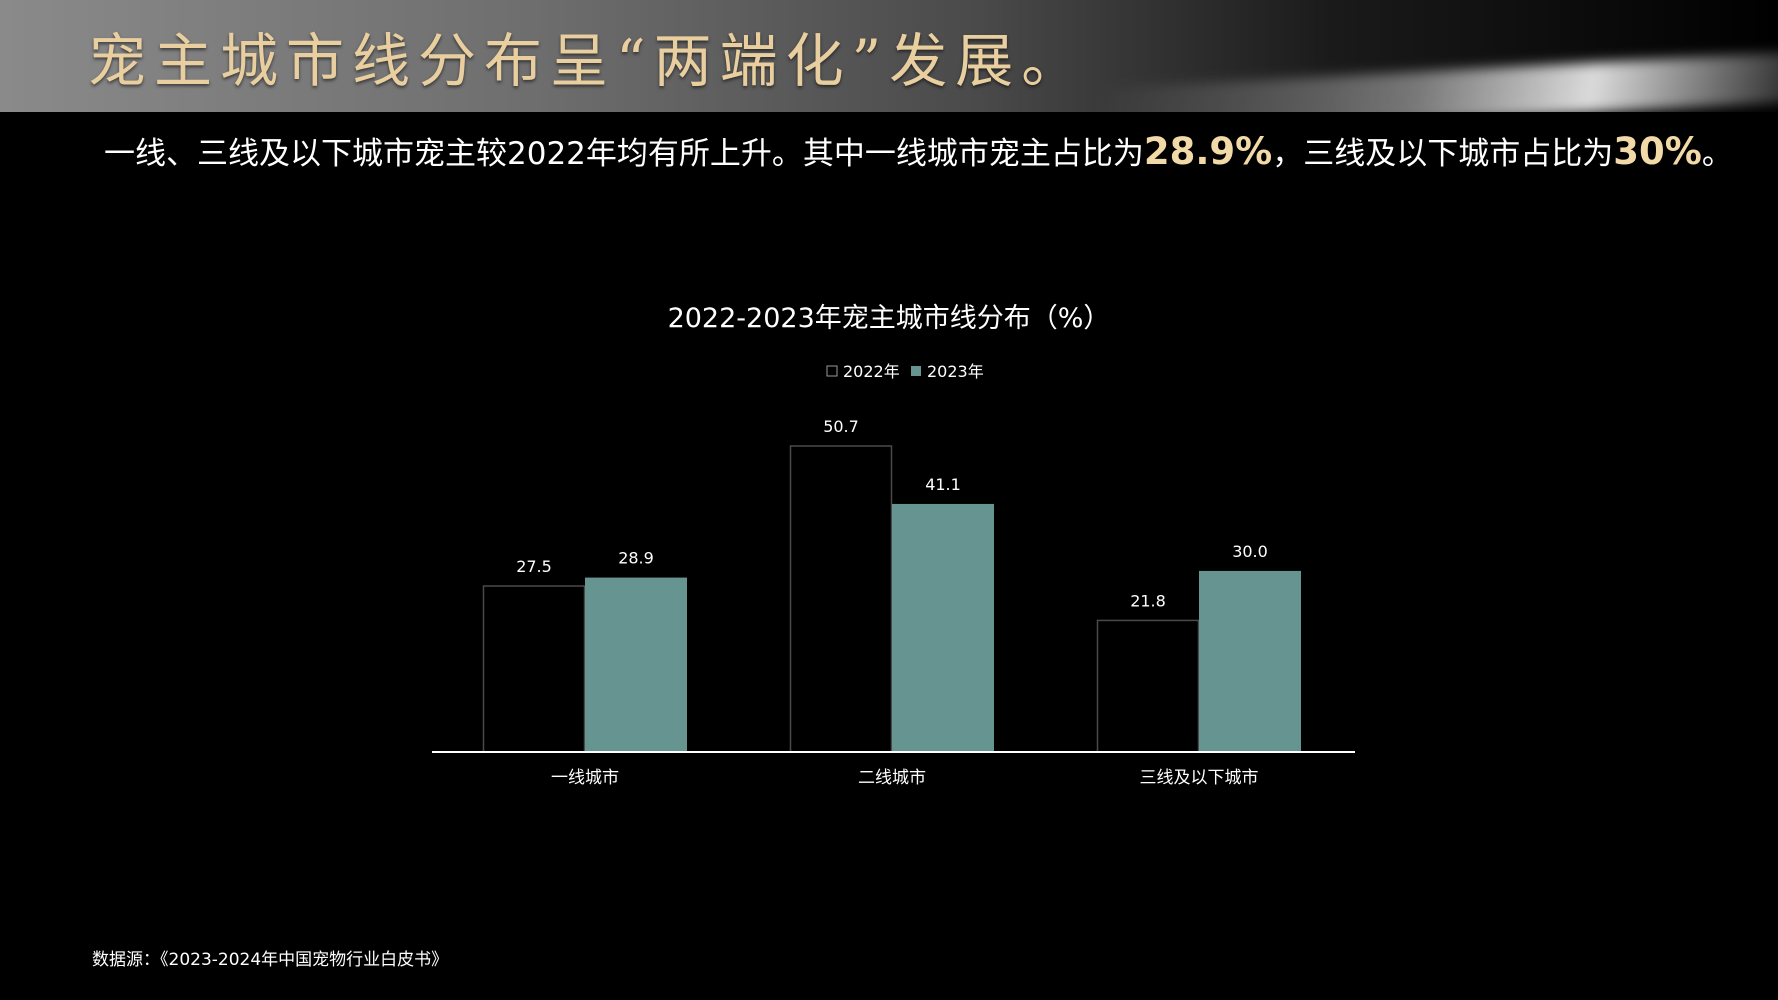 The height and width of the screenshot is (1000, 1778). What do you see at coordinates (588, 61) in the screenshot?
I see `page-title: 宠主城市线分布呈“两端化”发展。` at bounding box center [588, 61].